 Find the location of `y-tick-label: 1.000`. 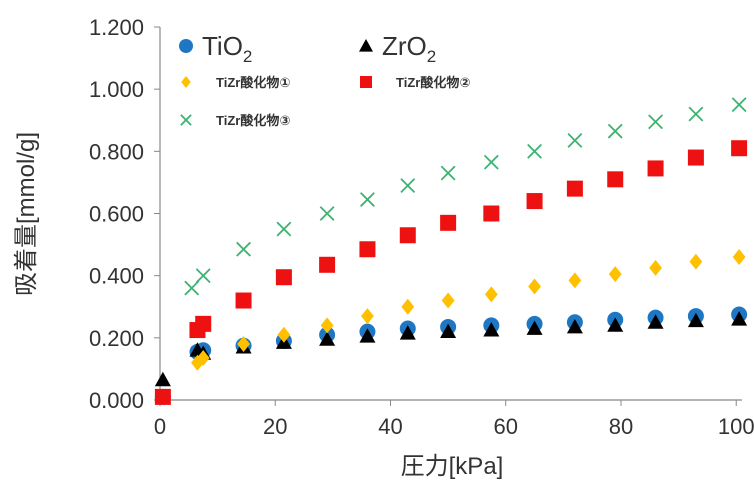

y-tick-label: 1.000 is located at coordinates (116, 89).